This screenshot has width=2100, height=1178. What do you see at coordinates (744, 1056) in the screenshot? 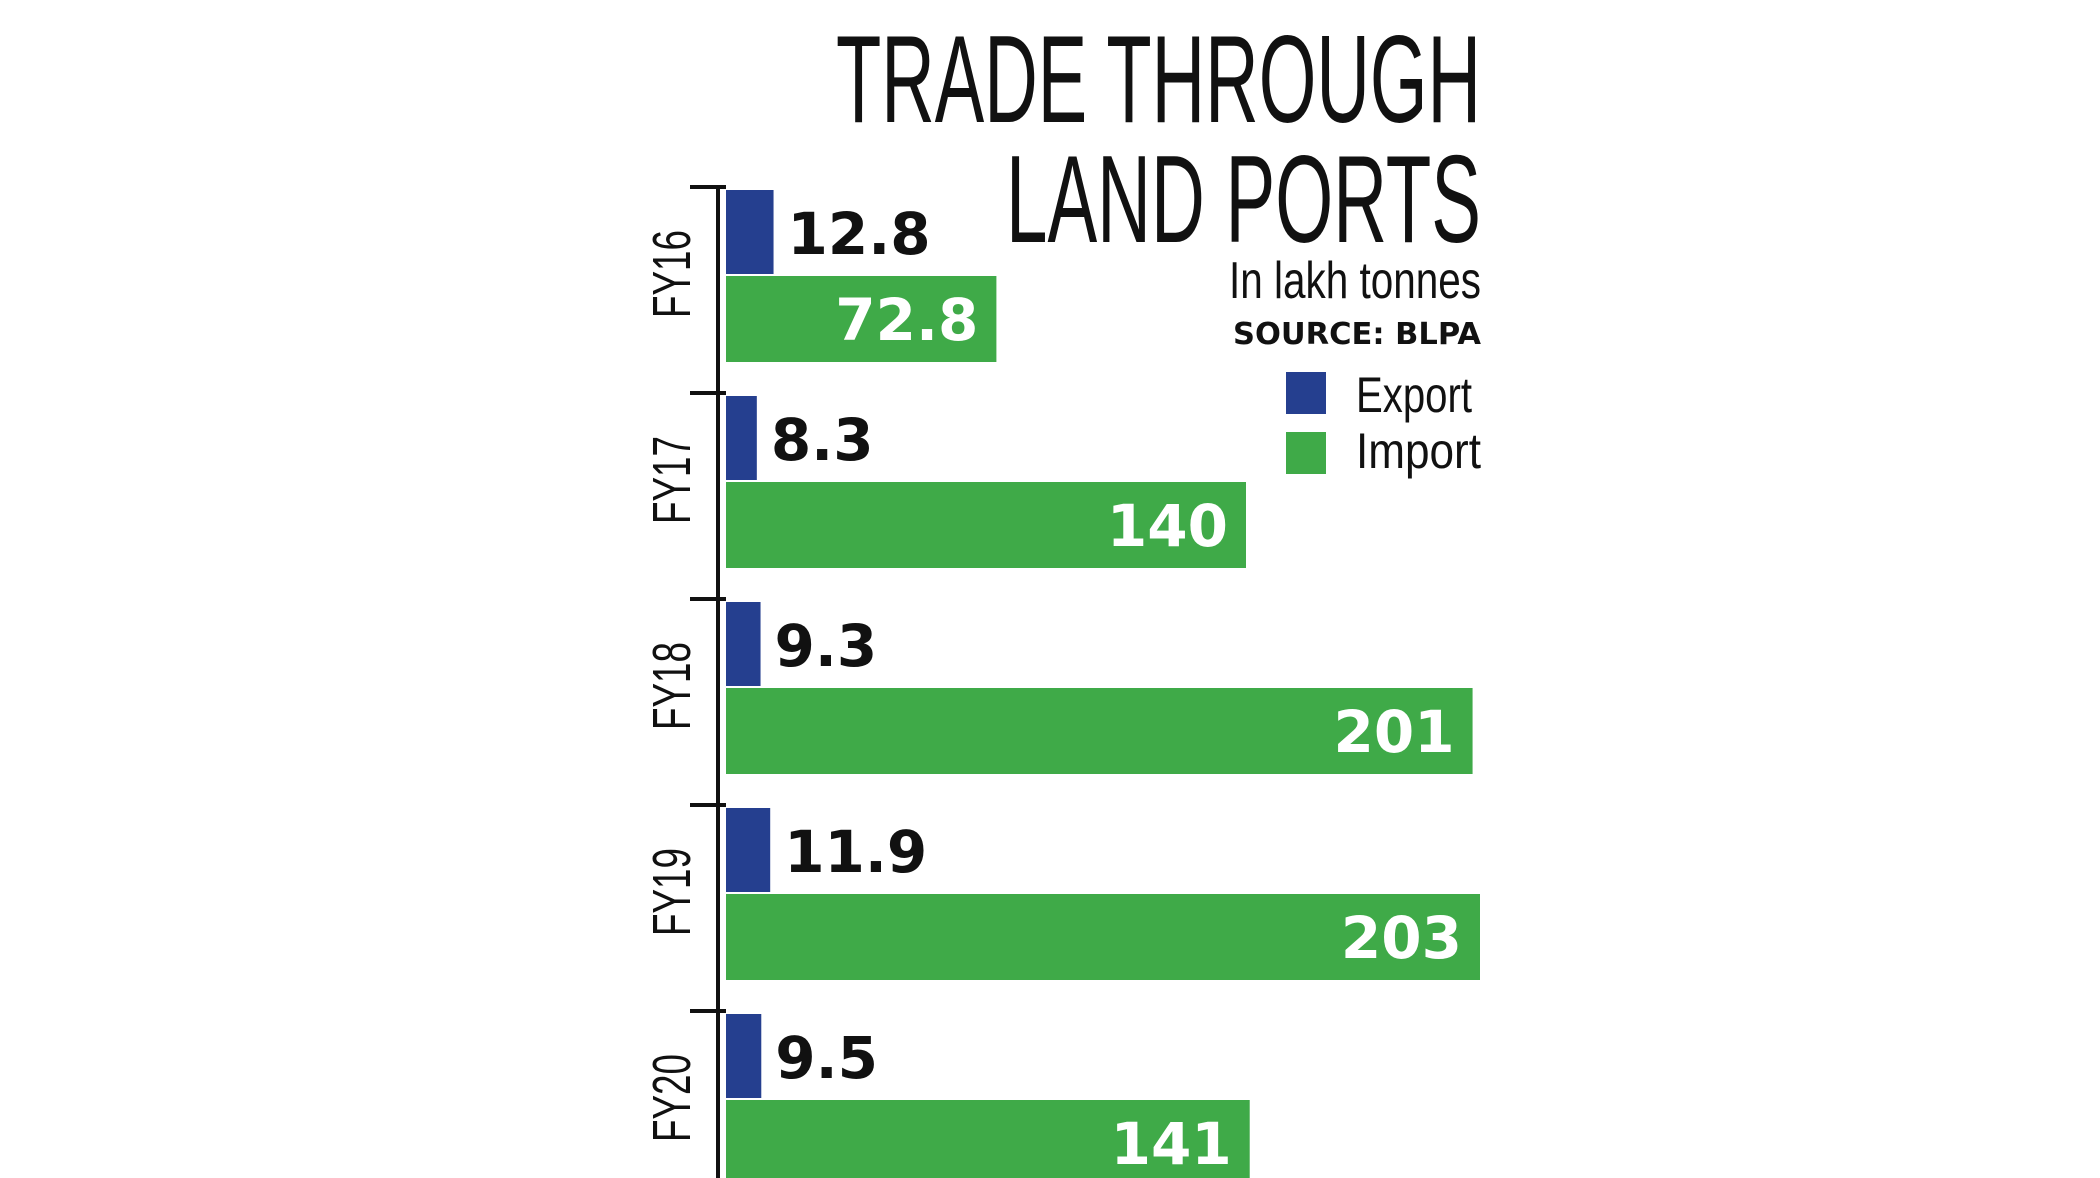
I see `bar-export-fy20` at bounding box center [744, 1056].